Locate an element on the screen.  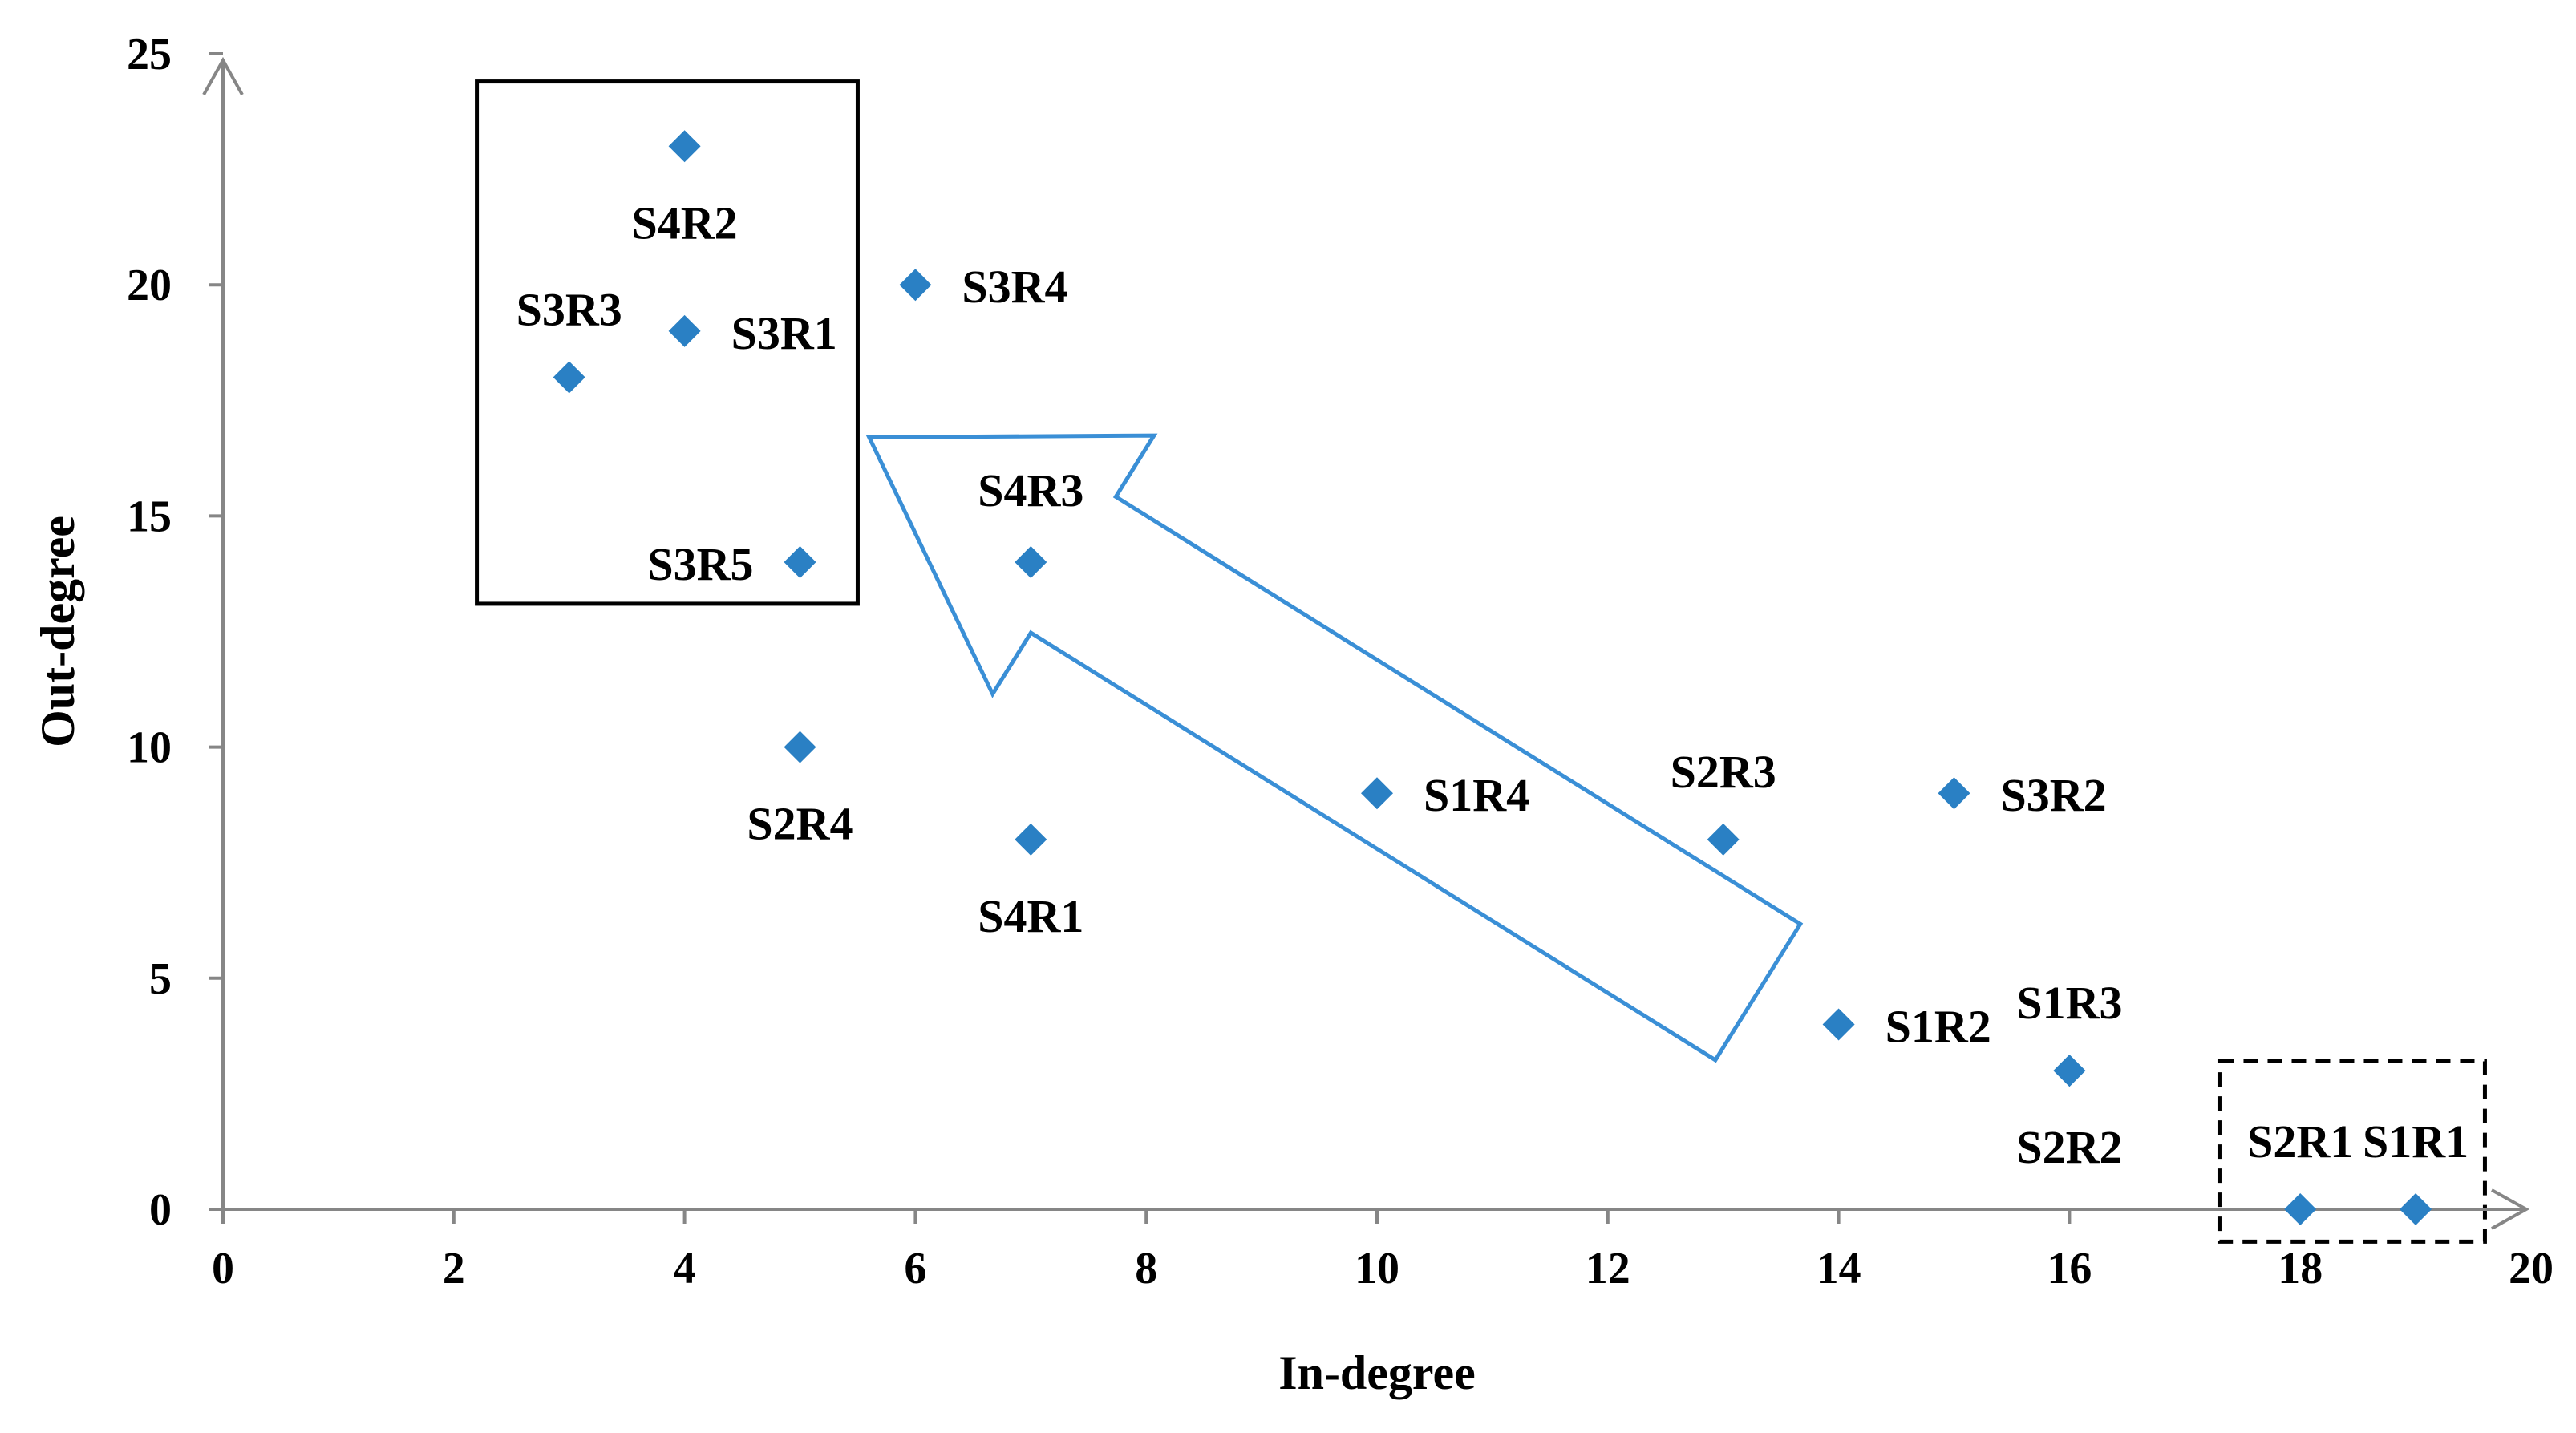
x-axis-arrowhead is located at coordinates (2510, 1209).